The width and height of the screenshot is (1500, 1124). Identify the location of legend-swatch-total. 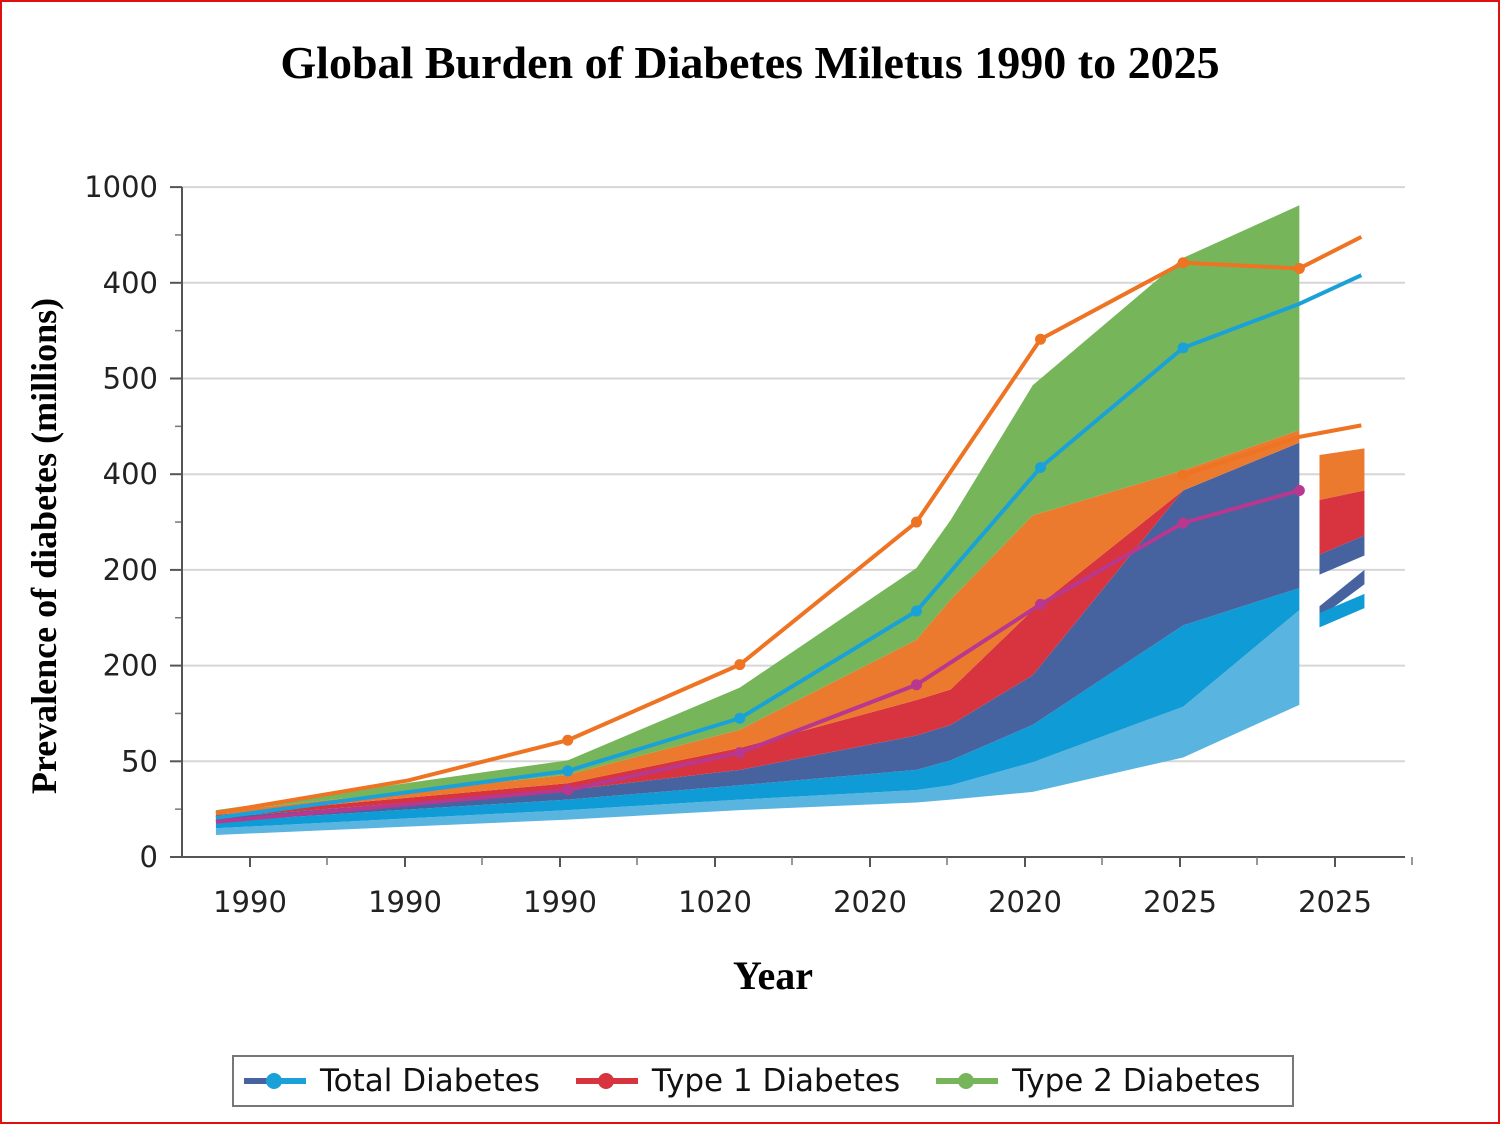
(275, 1081).